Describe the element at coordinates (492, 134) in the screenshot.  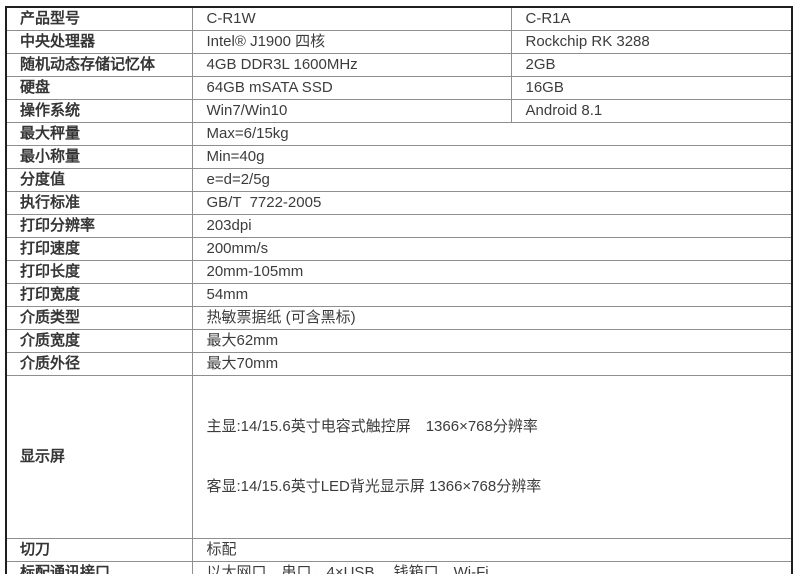
I see `spec-value: Max=6/15kg` at that location.